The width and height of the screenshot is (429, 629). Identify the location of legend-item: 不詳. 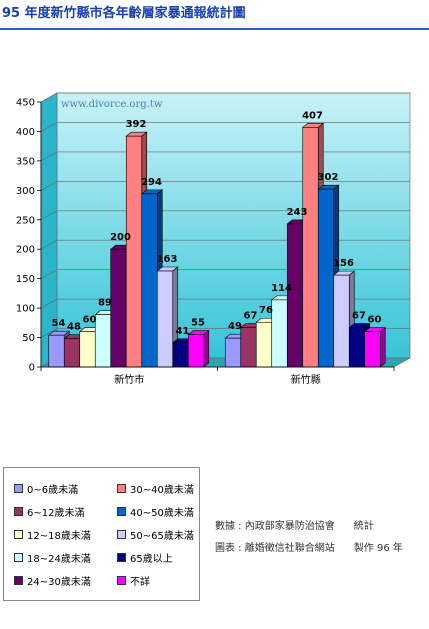
(133, 580).